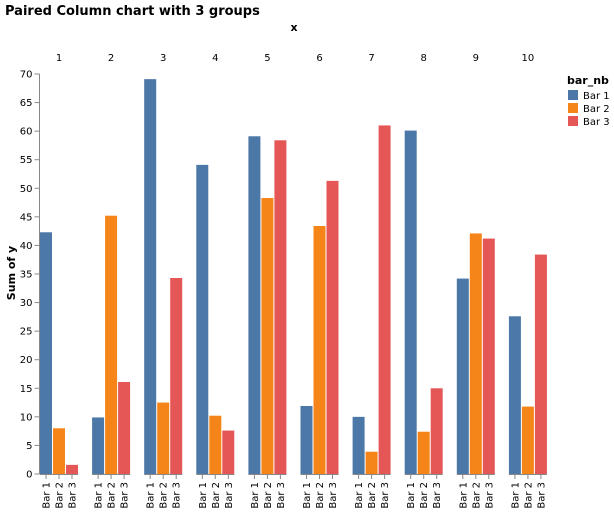 The height and width of the screenshot is (513, 614). What do you see at coordinates (528, 58) in the screenshot?
I see `facet-header-label: 10` at bounding box center [528, 58].